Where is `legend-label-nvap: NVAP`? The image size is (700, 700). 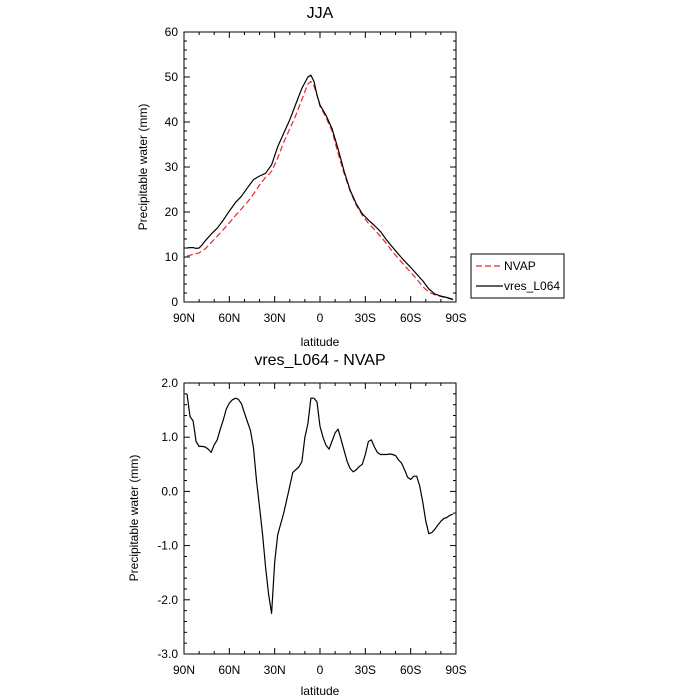
legend-label-nvap: NVAP is located at coordinates (520, 266).